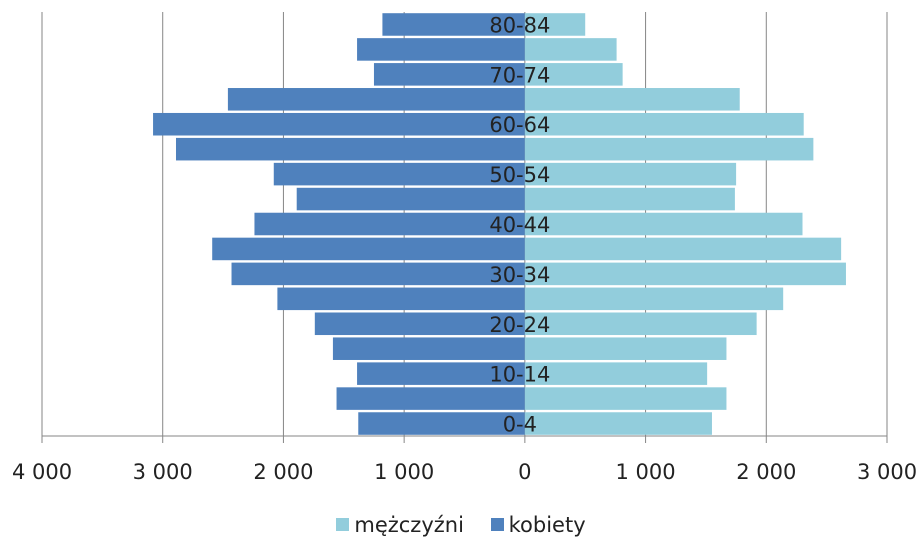 This screenshot has height=542, width=922. Describe the element at coordinates (497, 524) in the screenshot. I see `legend-swatch-women` at that location.